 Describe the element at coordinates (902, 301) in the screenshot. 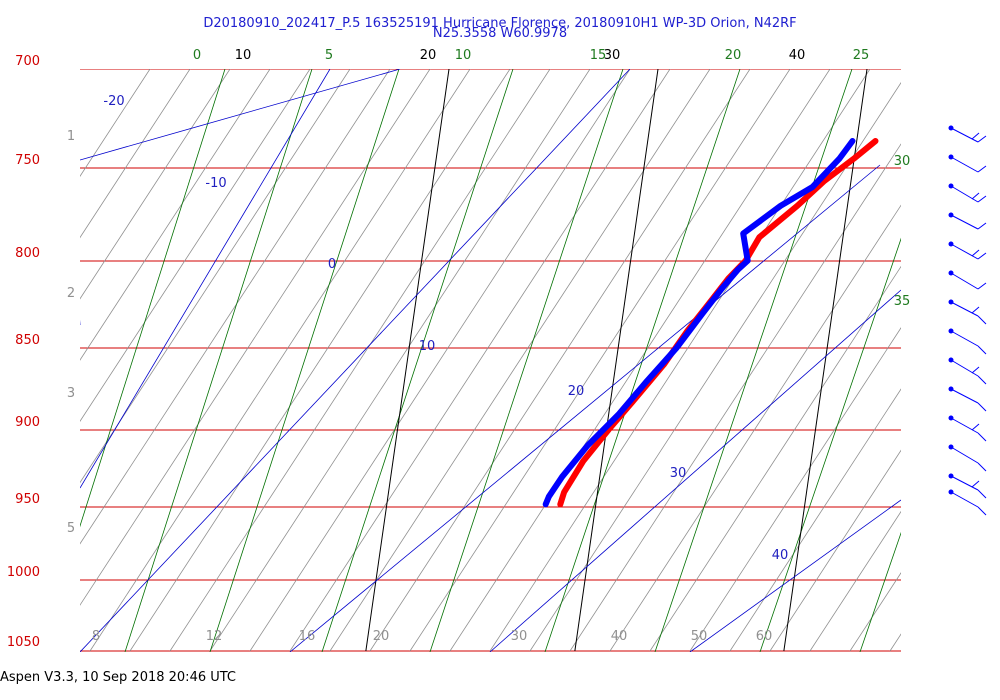

I see `mixing-ratio-label: 35` at that location.